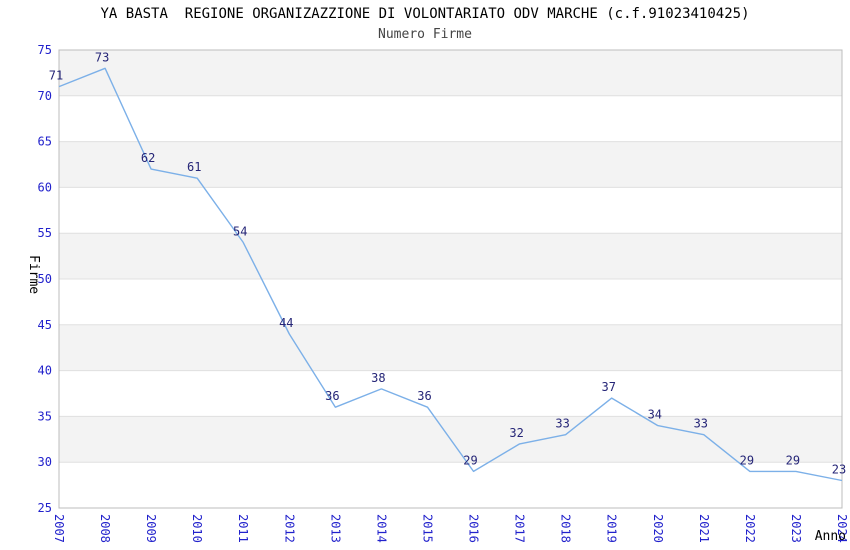 This screenshot has height=550, width=850. Describe the element at coordinates (45, 462) in the screenshot. I see `y-tick-label: 30` at that location.